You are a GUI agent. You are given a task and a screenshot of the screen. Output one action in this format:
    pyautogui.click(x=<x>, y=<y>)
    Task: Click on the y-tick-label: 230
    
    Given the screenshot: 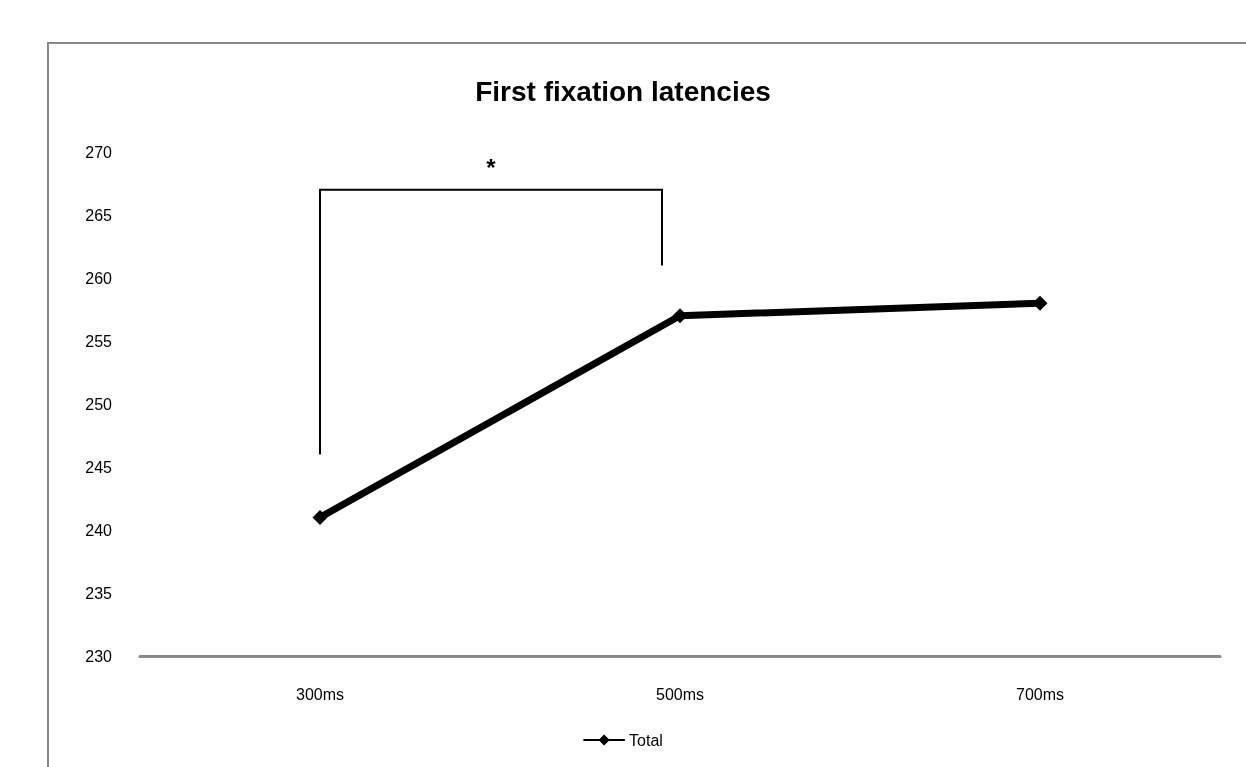 What is the action you would take?
    pyautogui.click(x=99, y=656)
    